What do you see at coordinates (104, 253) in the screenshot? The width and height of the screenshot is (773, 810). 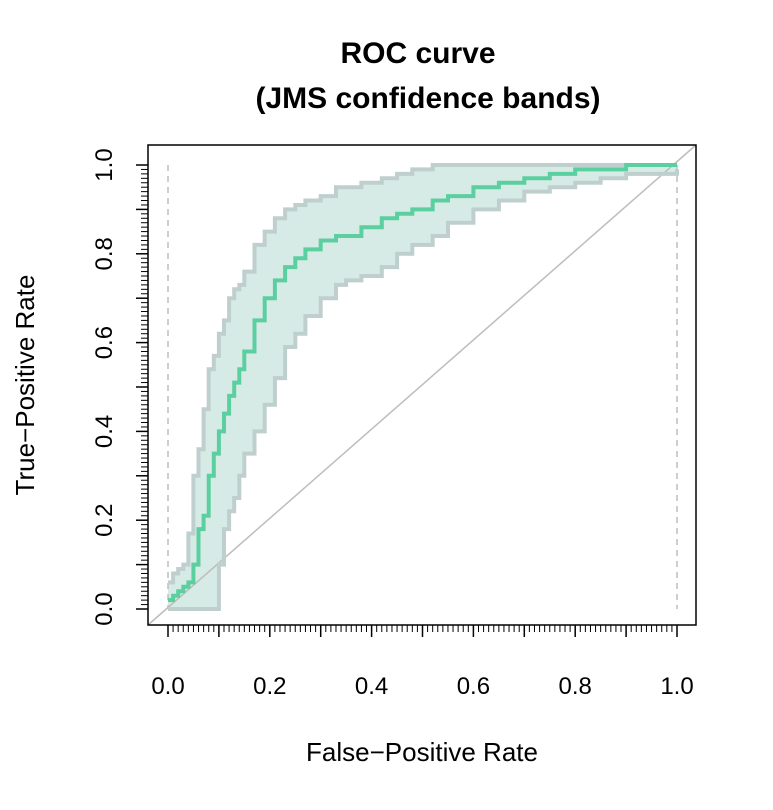 I see `y-tick-label: 0.8` at bounding box center [104, 253].